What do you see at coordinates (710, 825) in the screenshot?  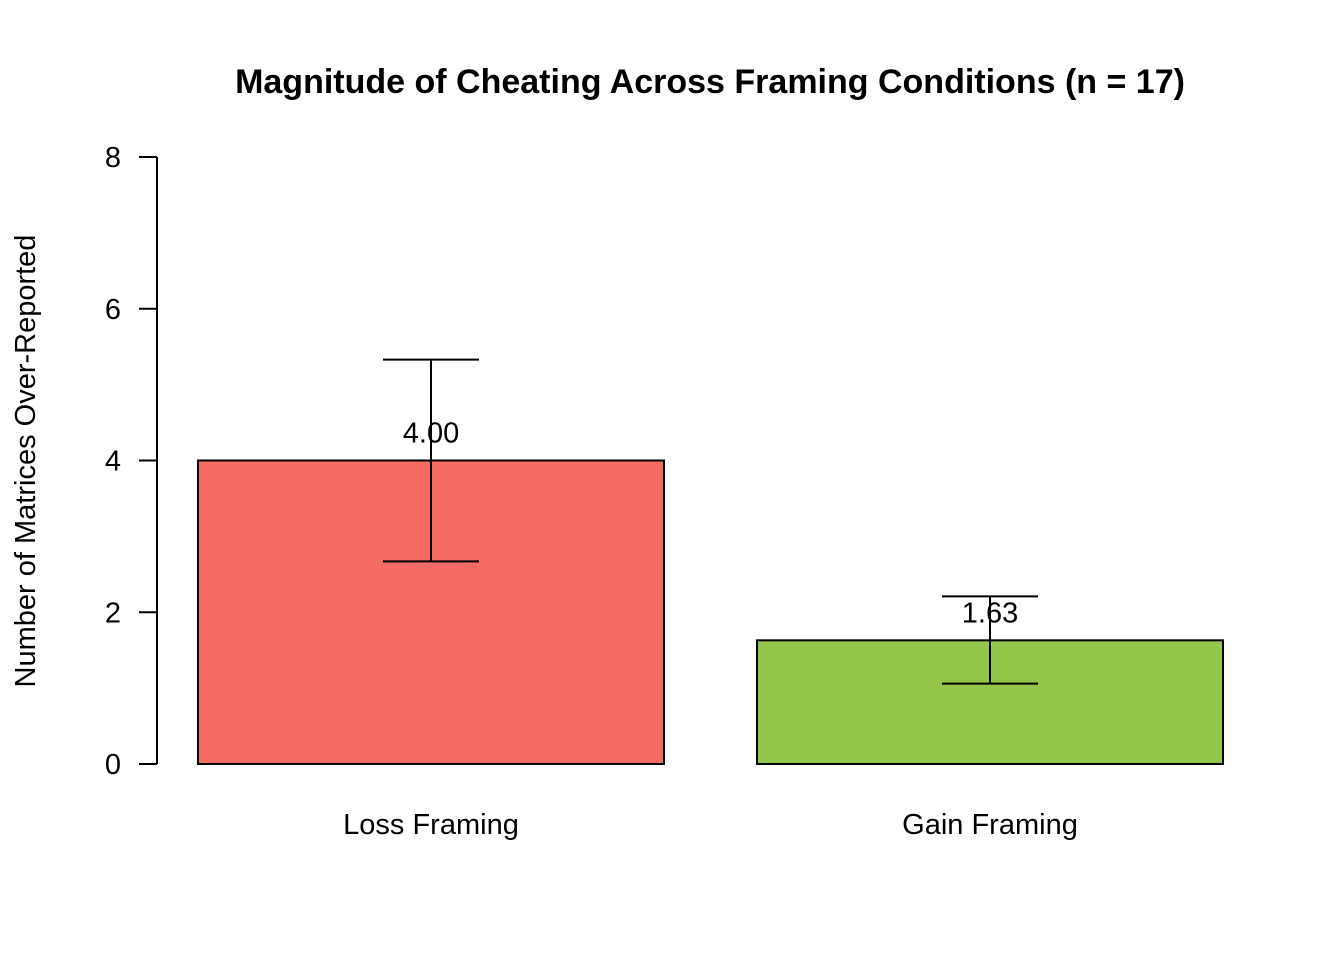 I see `x-axis-labels: Loss Framing Gain Framing` at bounding box center [710, 825].